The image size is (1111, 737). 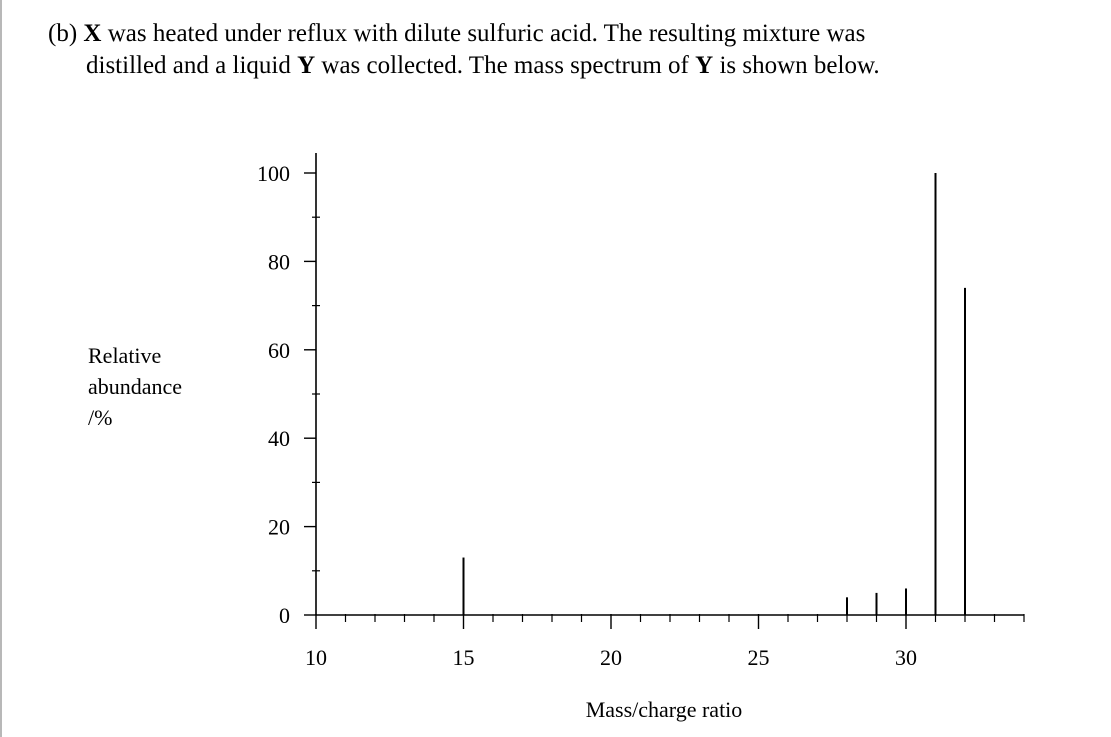 I want to click on x-axis-label: Mass/charge ratio, so click(x=664, y=709).